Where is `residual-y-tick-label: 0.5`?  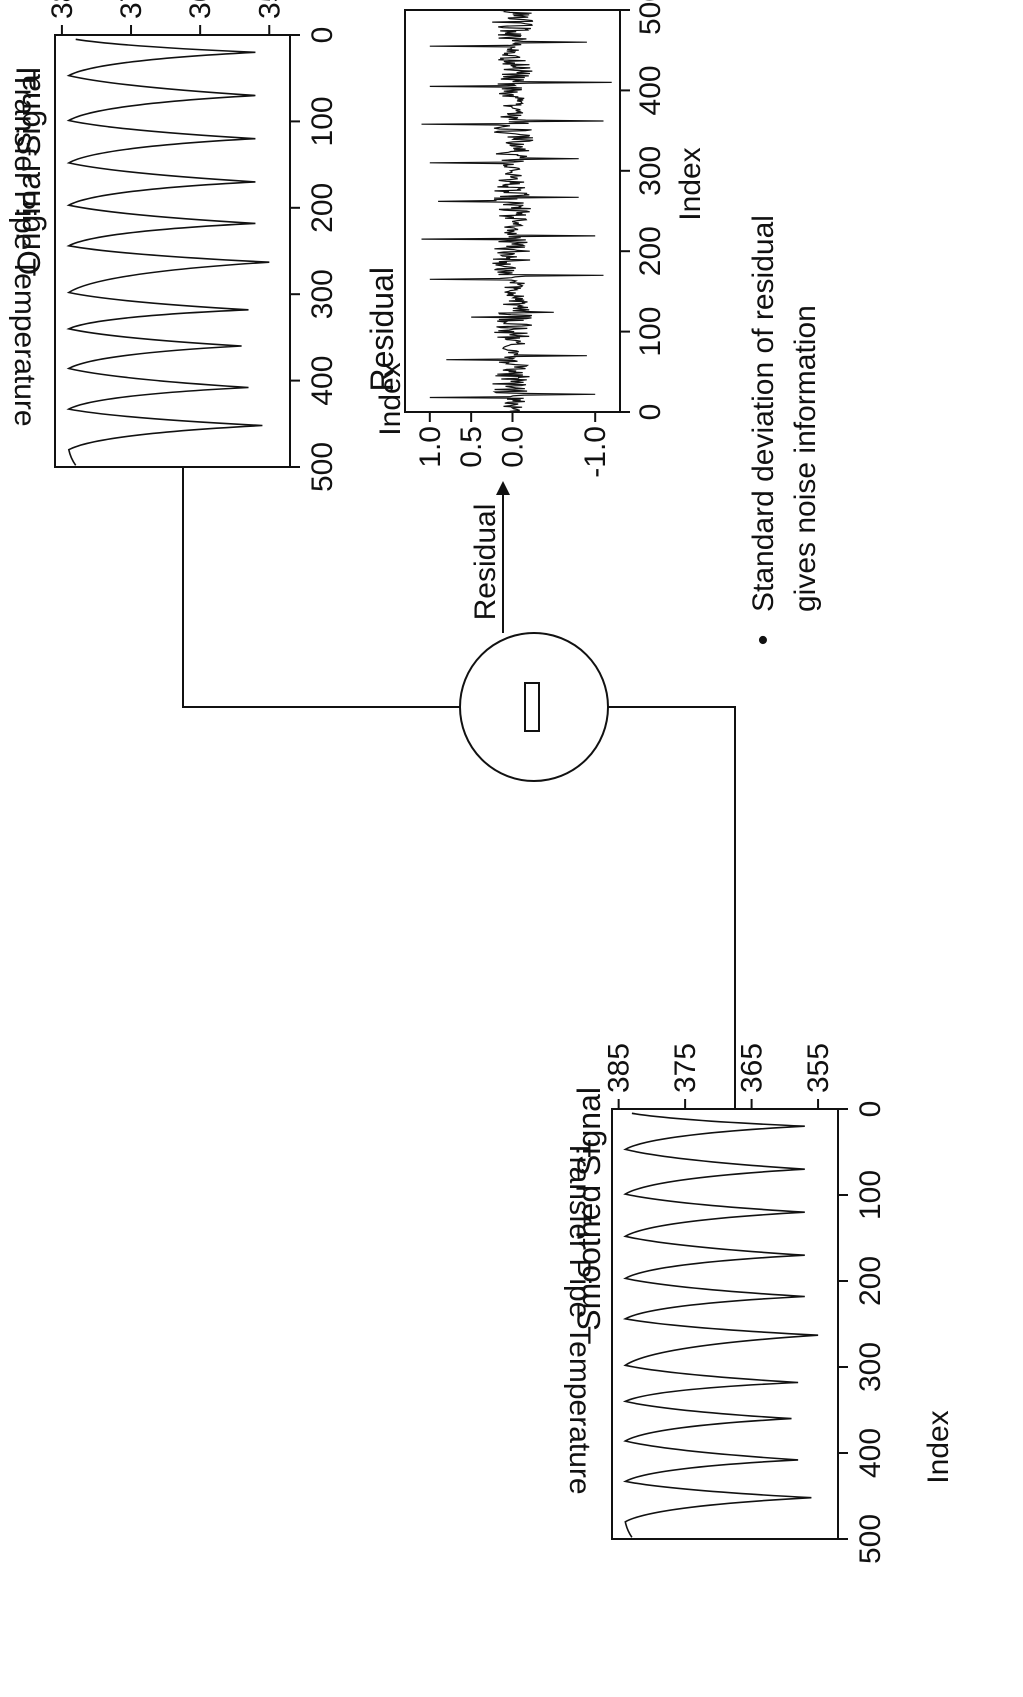 residual-y-tick-label: 0.5 is located at coordinates (471, 447).